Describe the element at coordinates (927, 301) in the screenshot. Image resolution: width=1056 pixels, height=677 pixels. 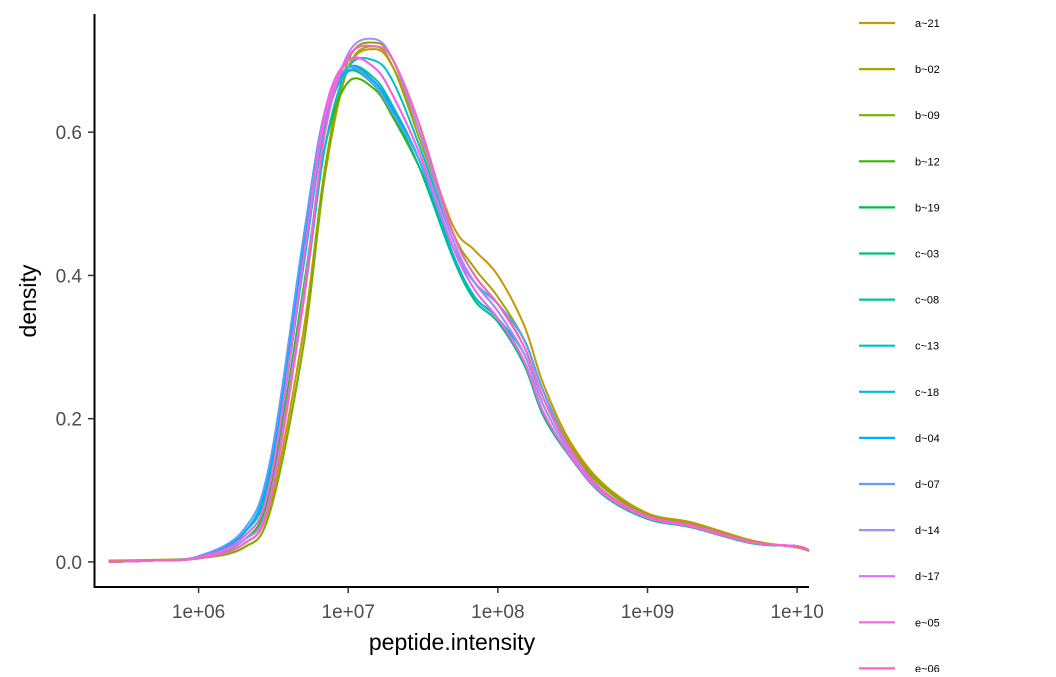
I see `legend-label: c~08` at that location.